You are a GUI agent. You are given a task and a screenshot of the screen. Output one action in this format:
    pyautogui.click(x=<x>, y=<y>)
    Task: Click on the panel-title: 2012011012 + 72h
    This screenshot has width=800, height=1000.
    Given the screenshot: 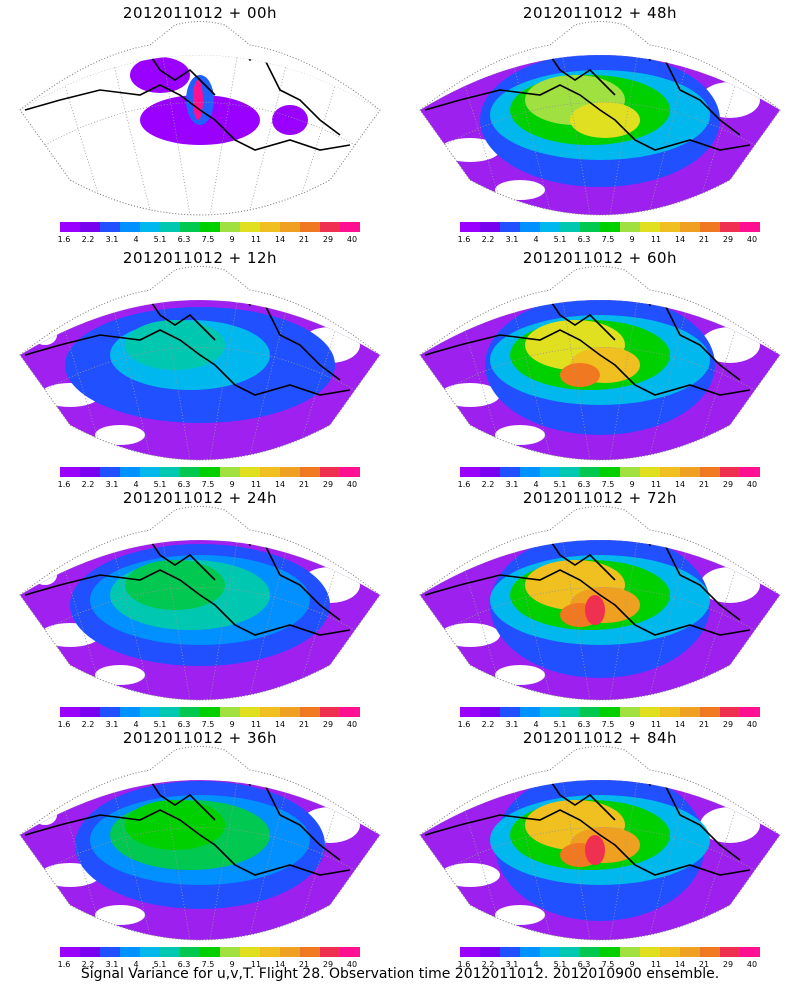 What is the action you would take?
    pyautogui.click(x=600, y=498)
    